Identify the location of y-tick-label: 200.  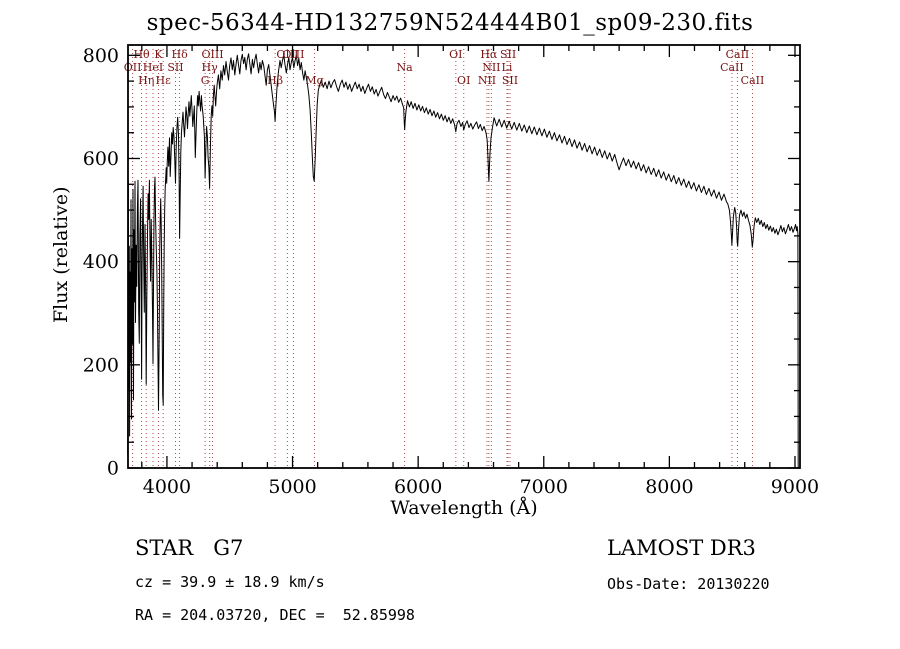
(101, 365).